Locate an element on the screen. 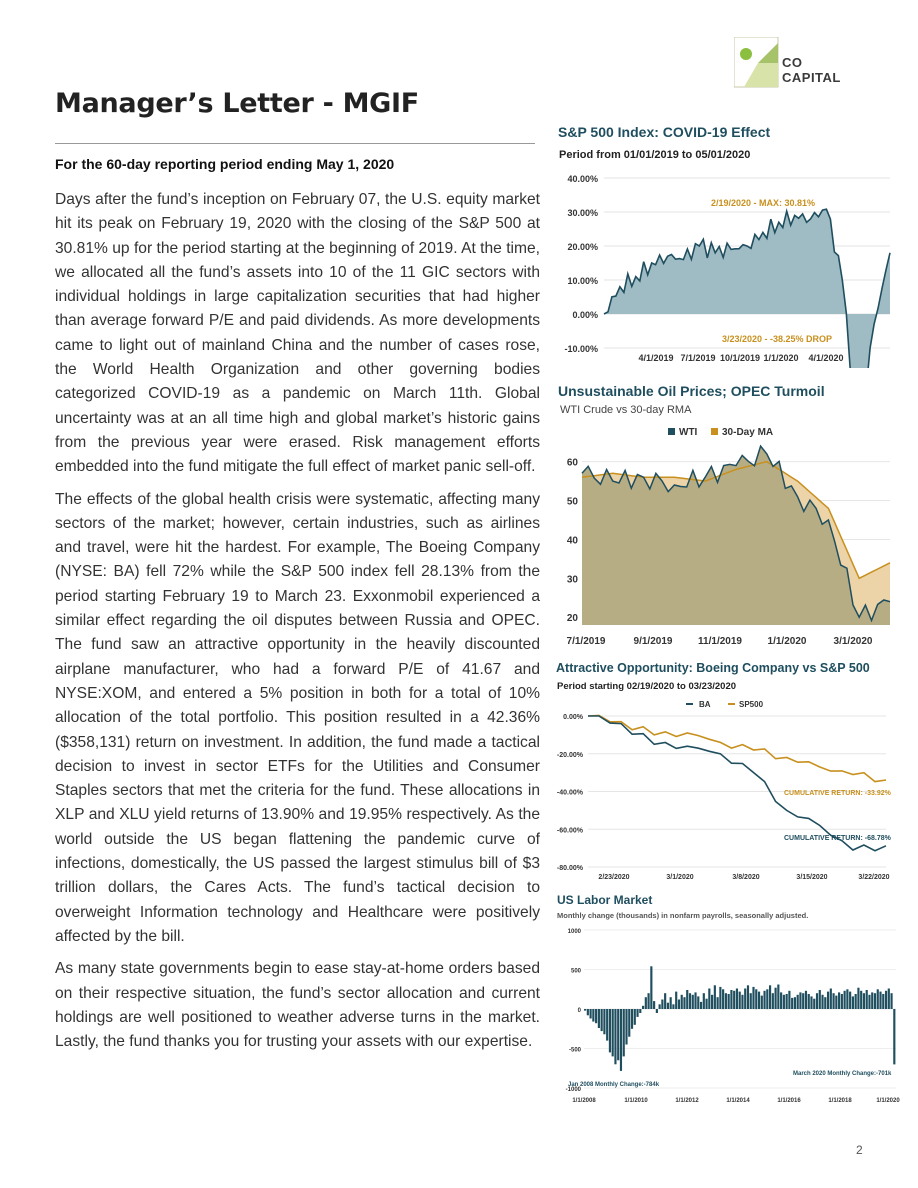  logo-text: CO CAPITAL is located at coordinates (811, 70).